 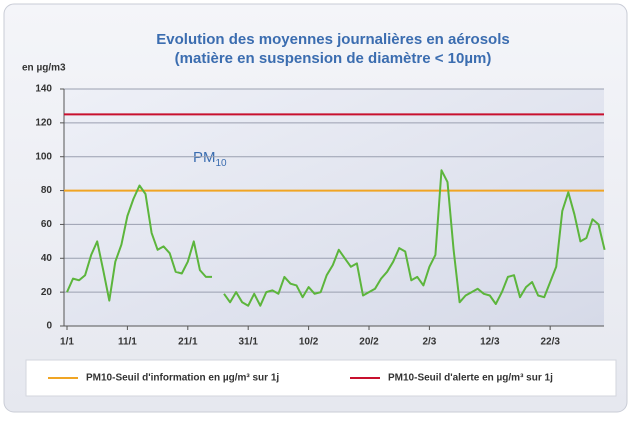 I want to click on y-tick-label: 20, so click(x=47, y=292).